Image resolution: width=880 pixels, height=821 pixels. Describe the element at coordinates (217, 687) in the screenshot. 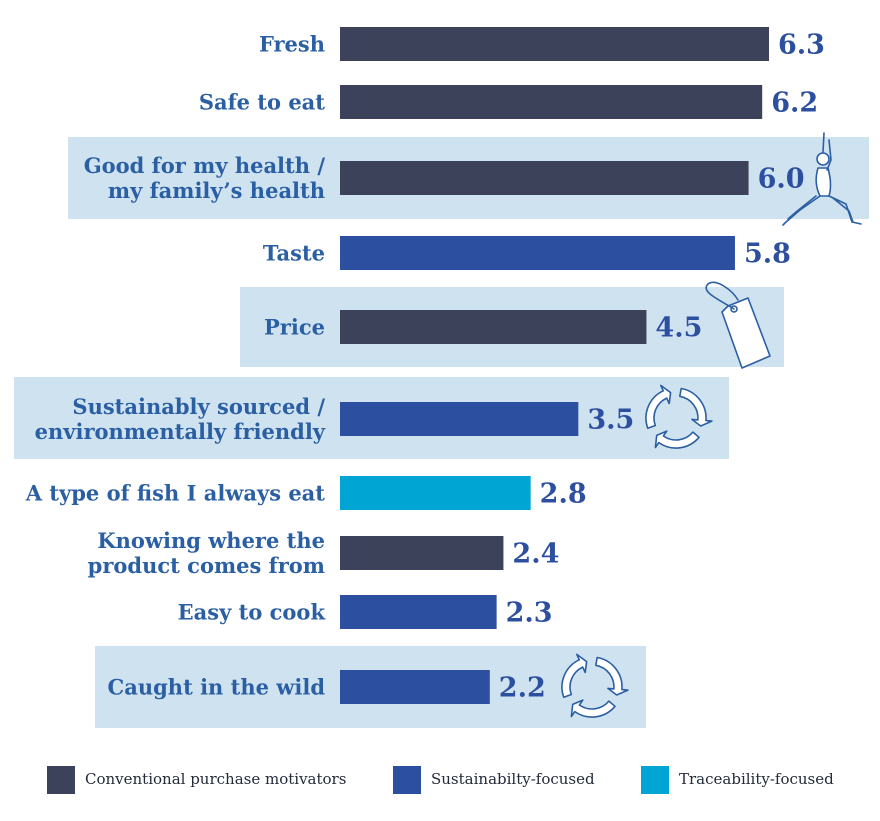

I see `category-label-10: Caught in the wild` at that location.